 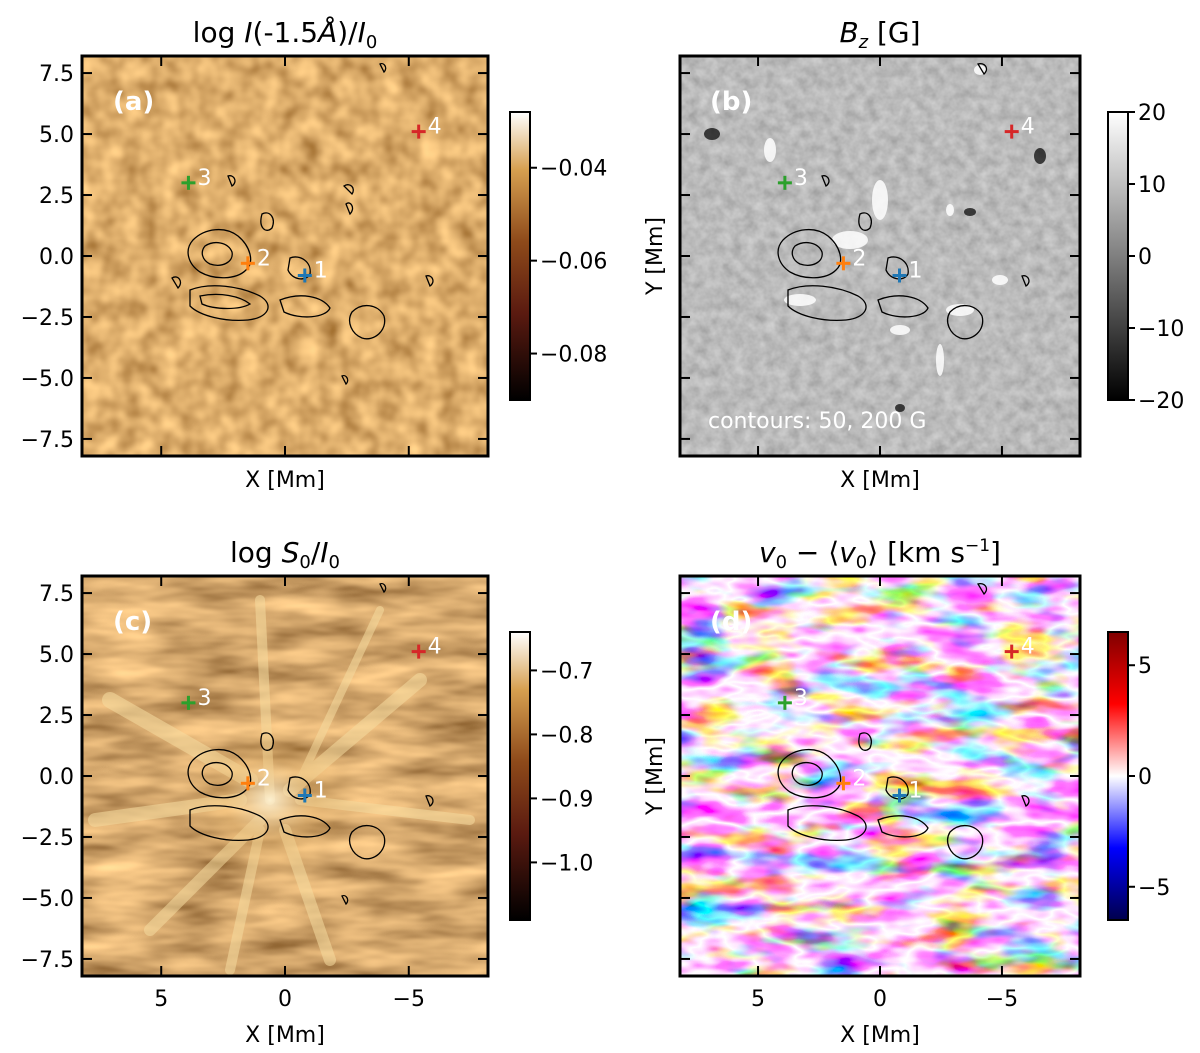 I want to click on xlabel-c: X [Mm], so click(x=285, y=1035).